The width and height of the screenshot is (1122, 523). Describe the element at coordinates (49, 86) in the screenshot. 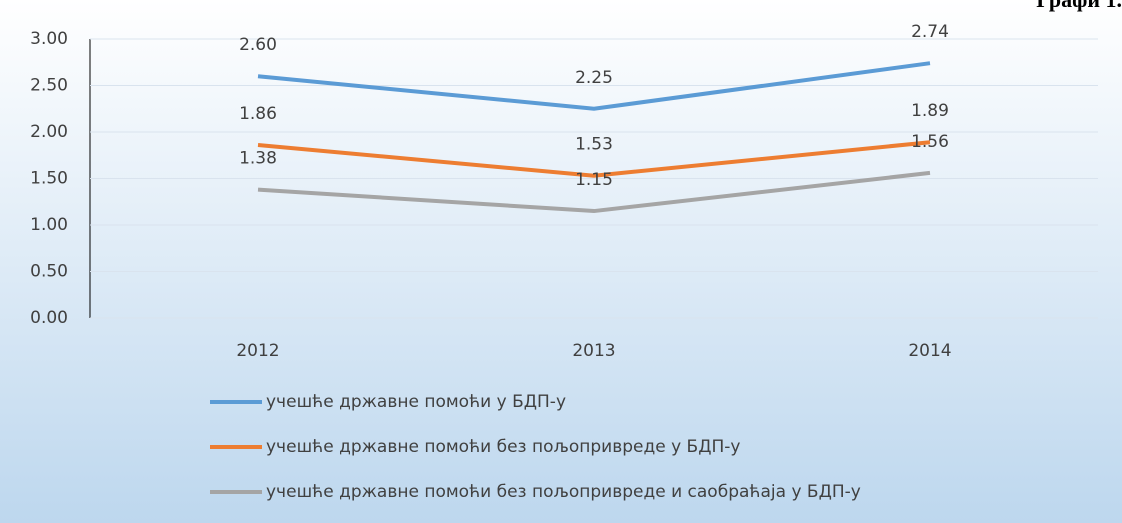

I see `y-tick-label: 2.50` at that location.